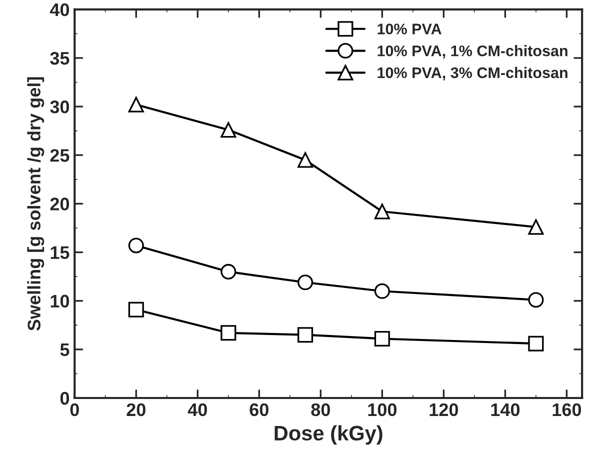 The width and height of the screenshot is (597, 471). I want to click on x-tick-label: 140, so click(505, 409).